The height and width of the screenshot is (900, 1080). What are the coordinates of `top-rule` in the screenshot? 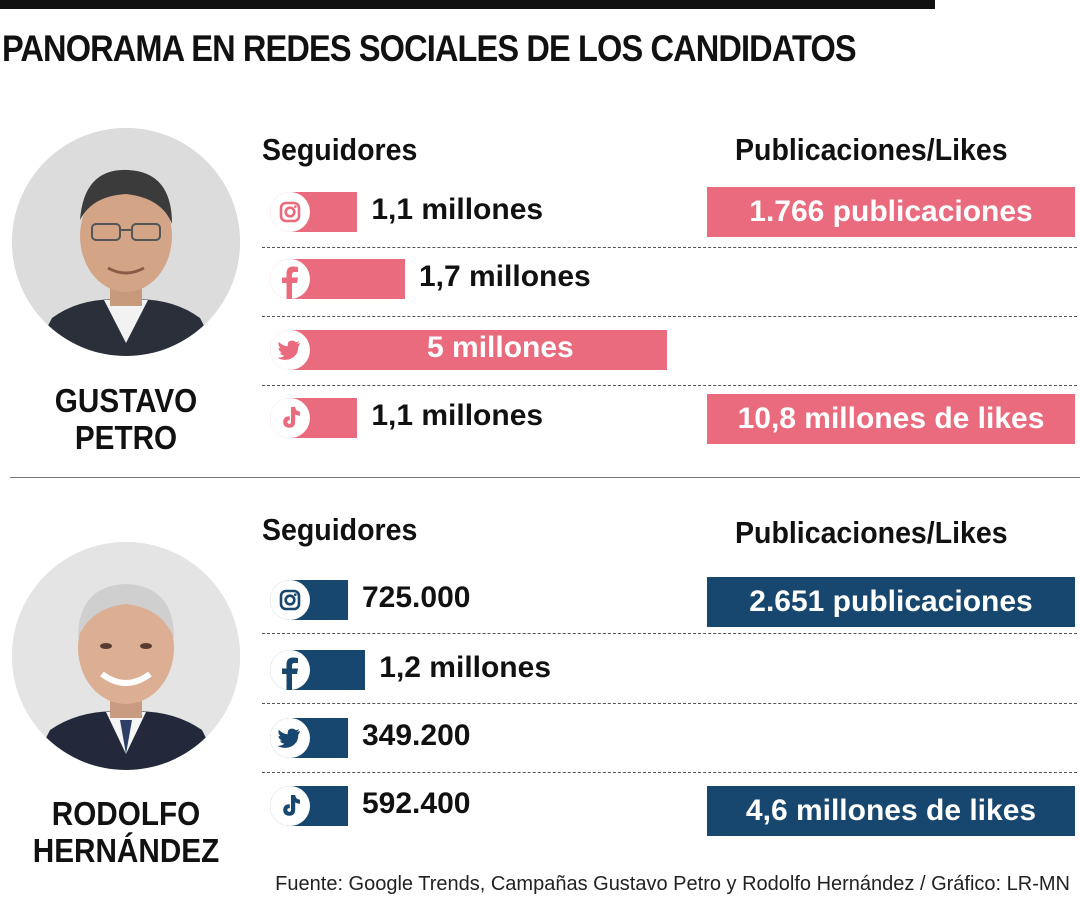 It's located at (467, 4).